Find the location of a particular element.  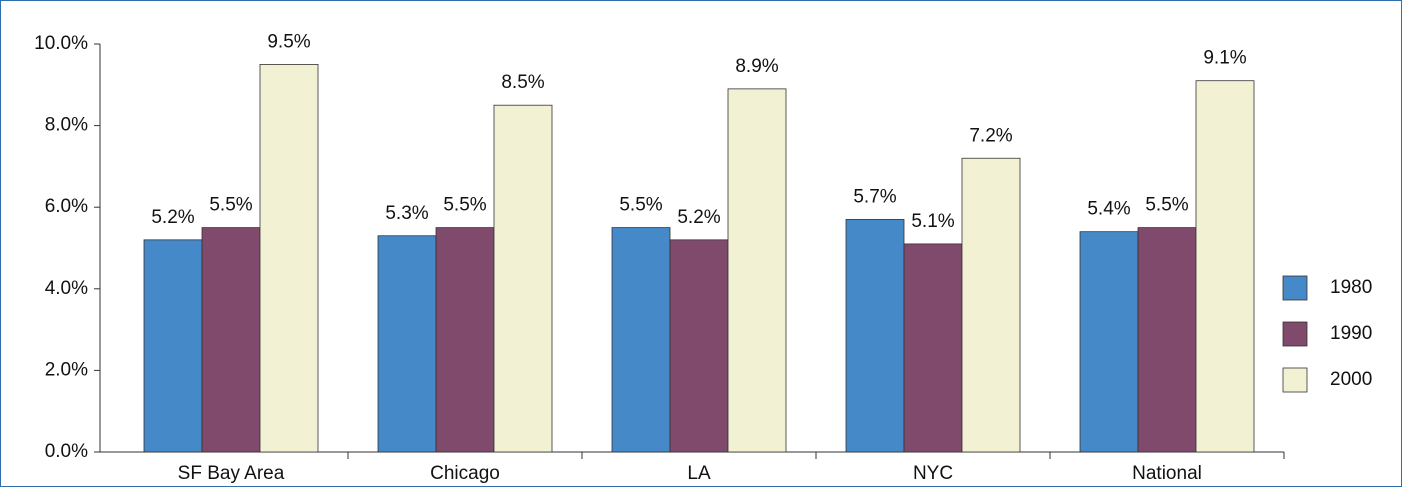

y-tick-label: 4.0% is located at coordinates (66, 288).